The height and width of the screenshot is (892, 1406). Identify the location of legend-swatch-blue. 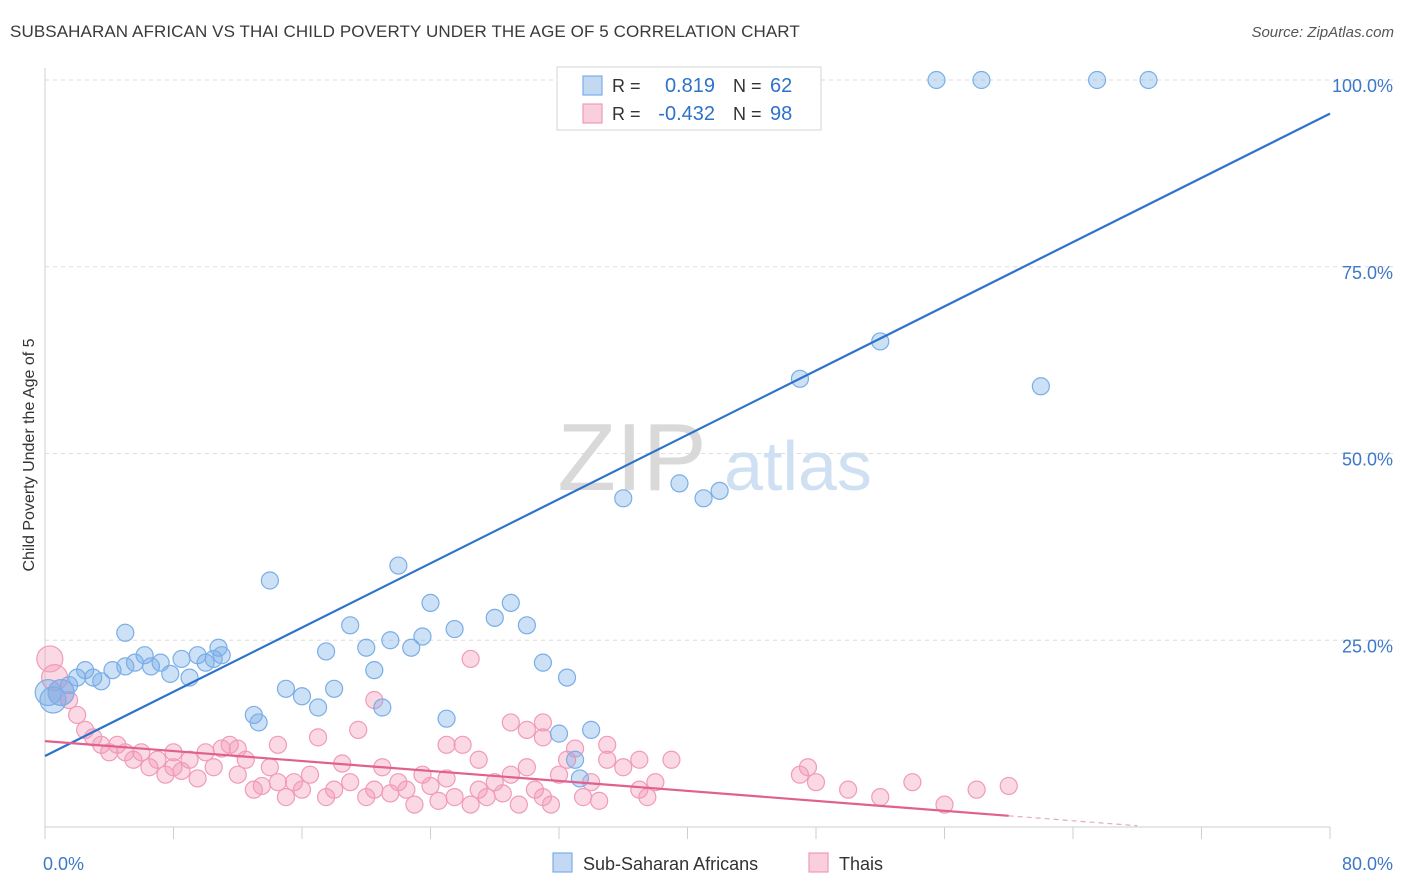
(592, 85).